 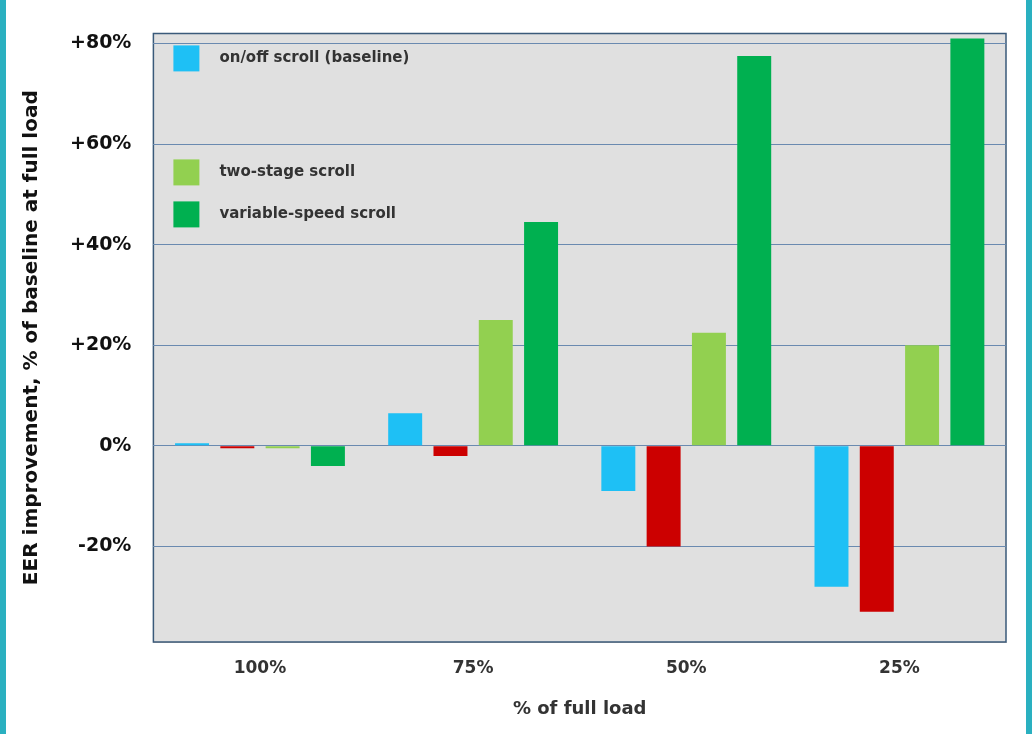 What do you see at coordinates (105, 544) in the screenshot?
I see `y-tick-label: -20%` at bounding box center [105, 544].